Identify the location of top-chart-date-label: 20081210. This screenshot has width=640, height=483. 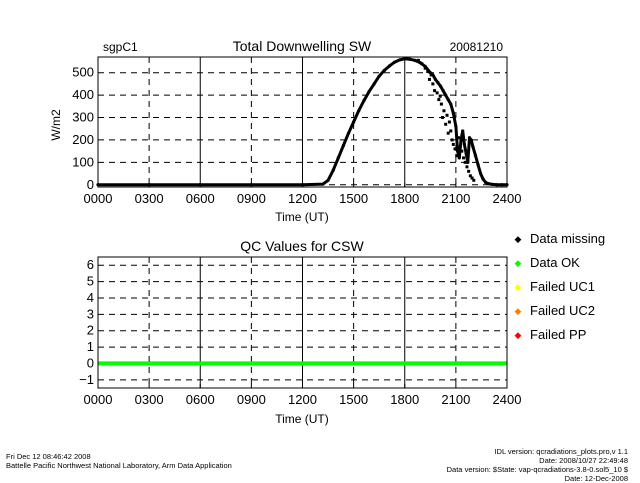
(477, 47).